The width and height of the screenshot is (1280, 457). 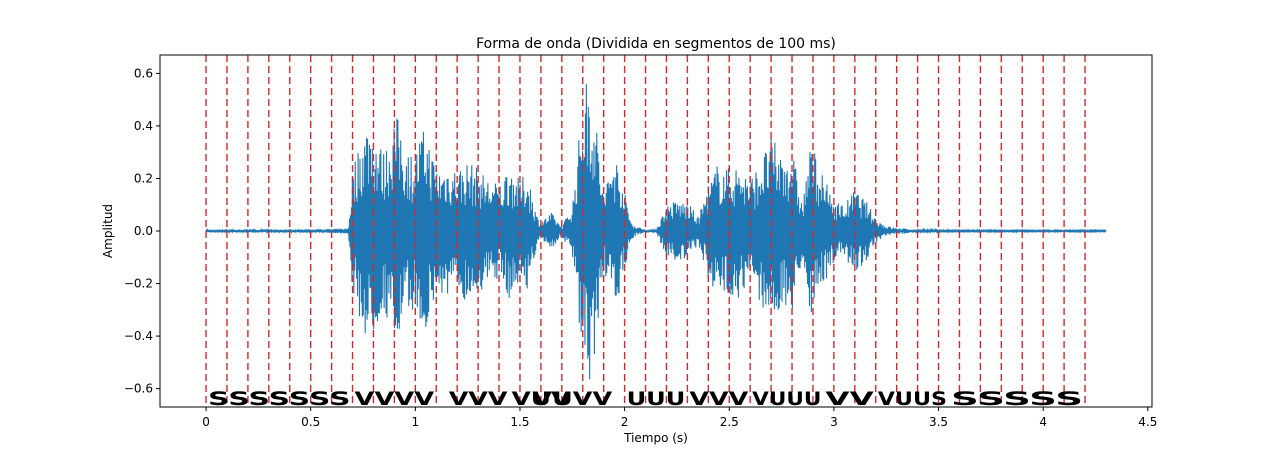 I want to click on segment-annotation: VV, so click(x=849, y=399).